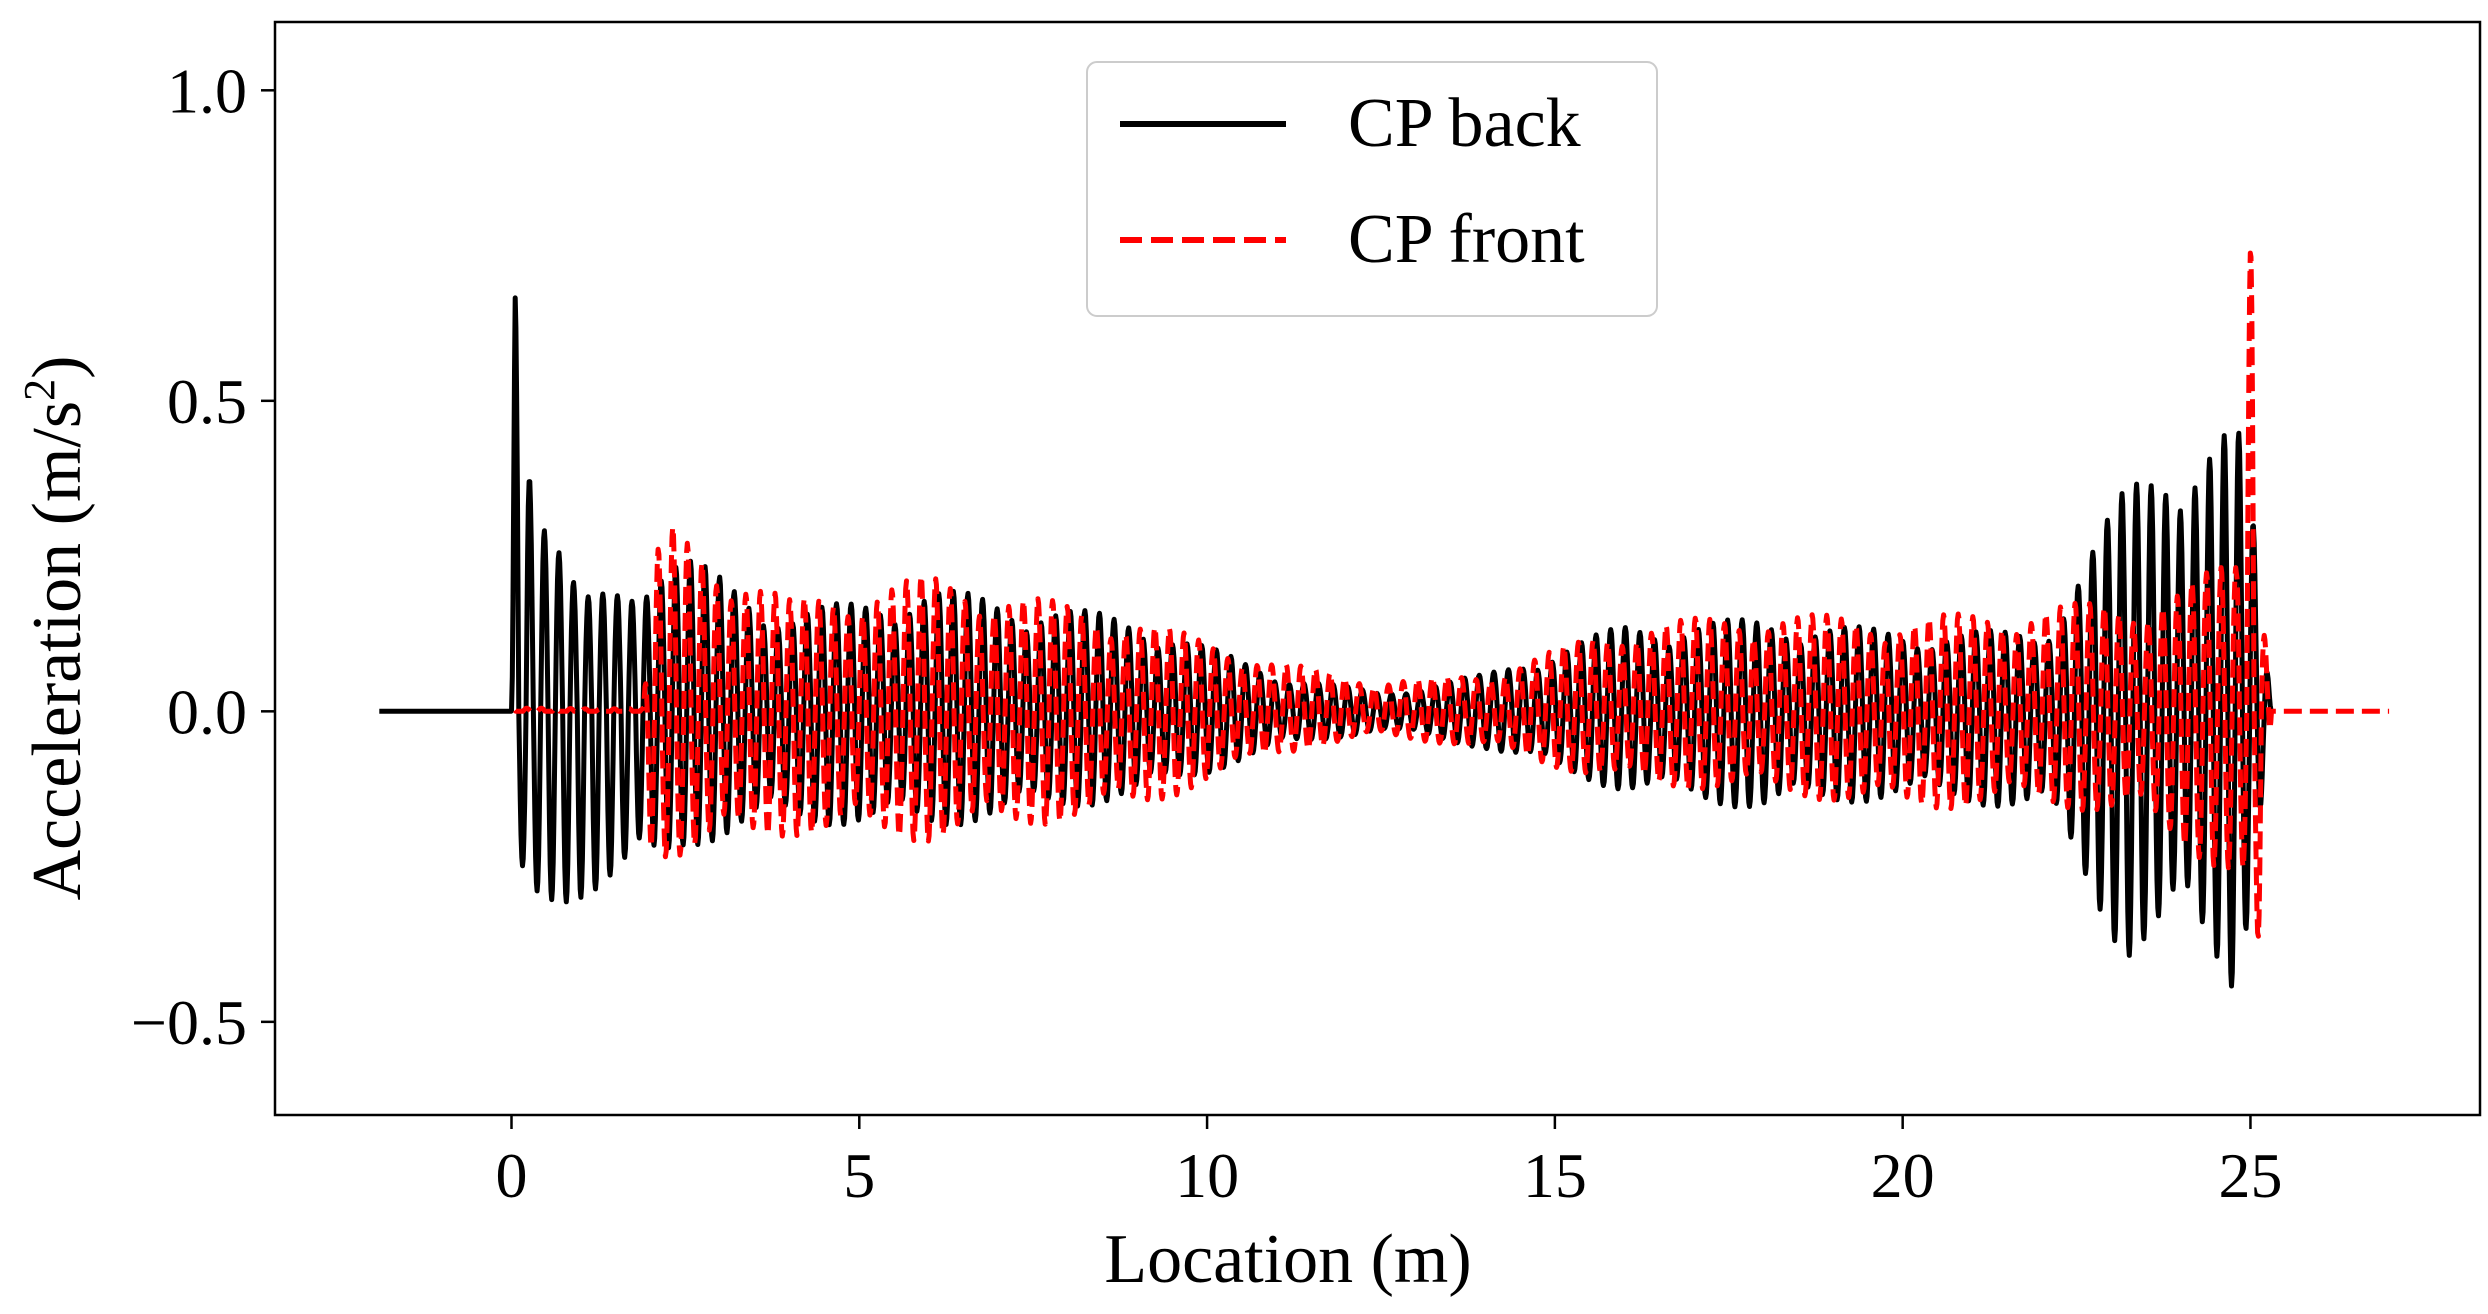  I want to click on y-axis-label-main: Acceleration (m/s, so click(57, 651).